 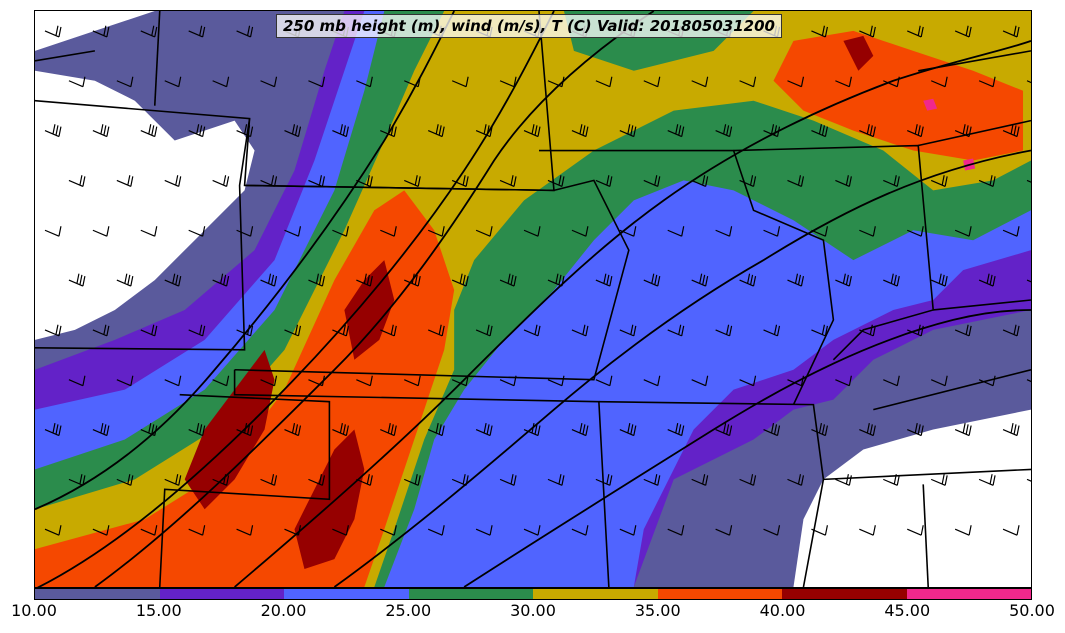 What do you see at coordinates (1032, 610) in the screenshot?
I see `colorbar-tick-label: 50.00` at bounding box center [1032, 610].